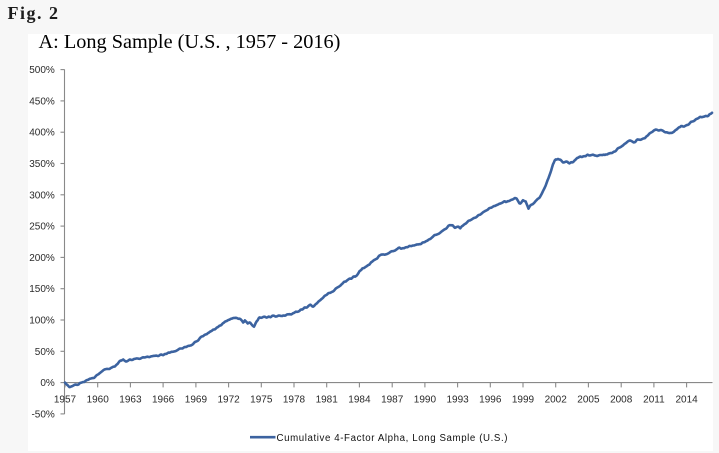 This screenshot has width=719, height=453. I want to click on svg-text: 0%, so click(47, 383).